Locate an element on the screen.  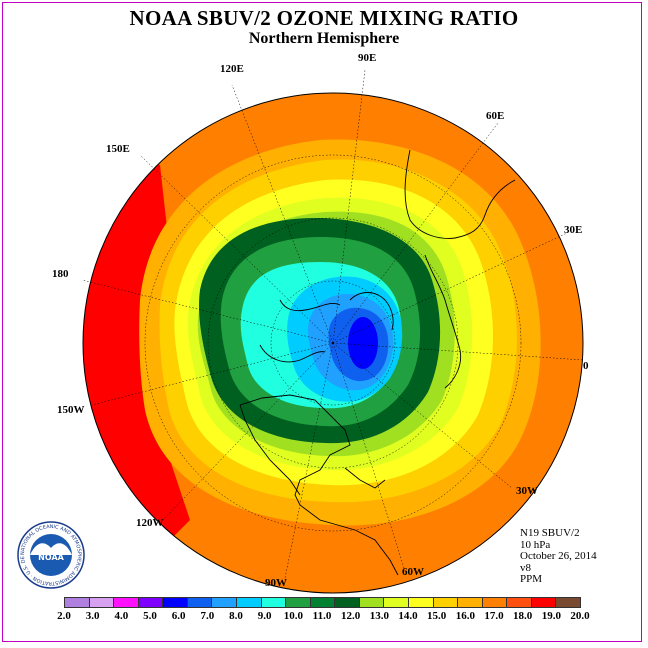
info-line-date: October 26, 2014 is located at coordinates (558, 556).